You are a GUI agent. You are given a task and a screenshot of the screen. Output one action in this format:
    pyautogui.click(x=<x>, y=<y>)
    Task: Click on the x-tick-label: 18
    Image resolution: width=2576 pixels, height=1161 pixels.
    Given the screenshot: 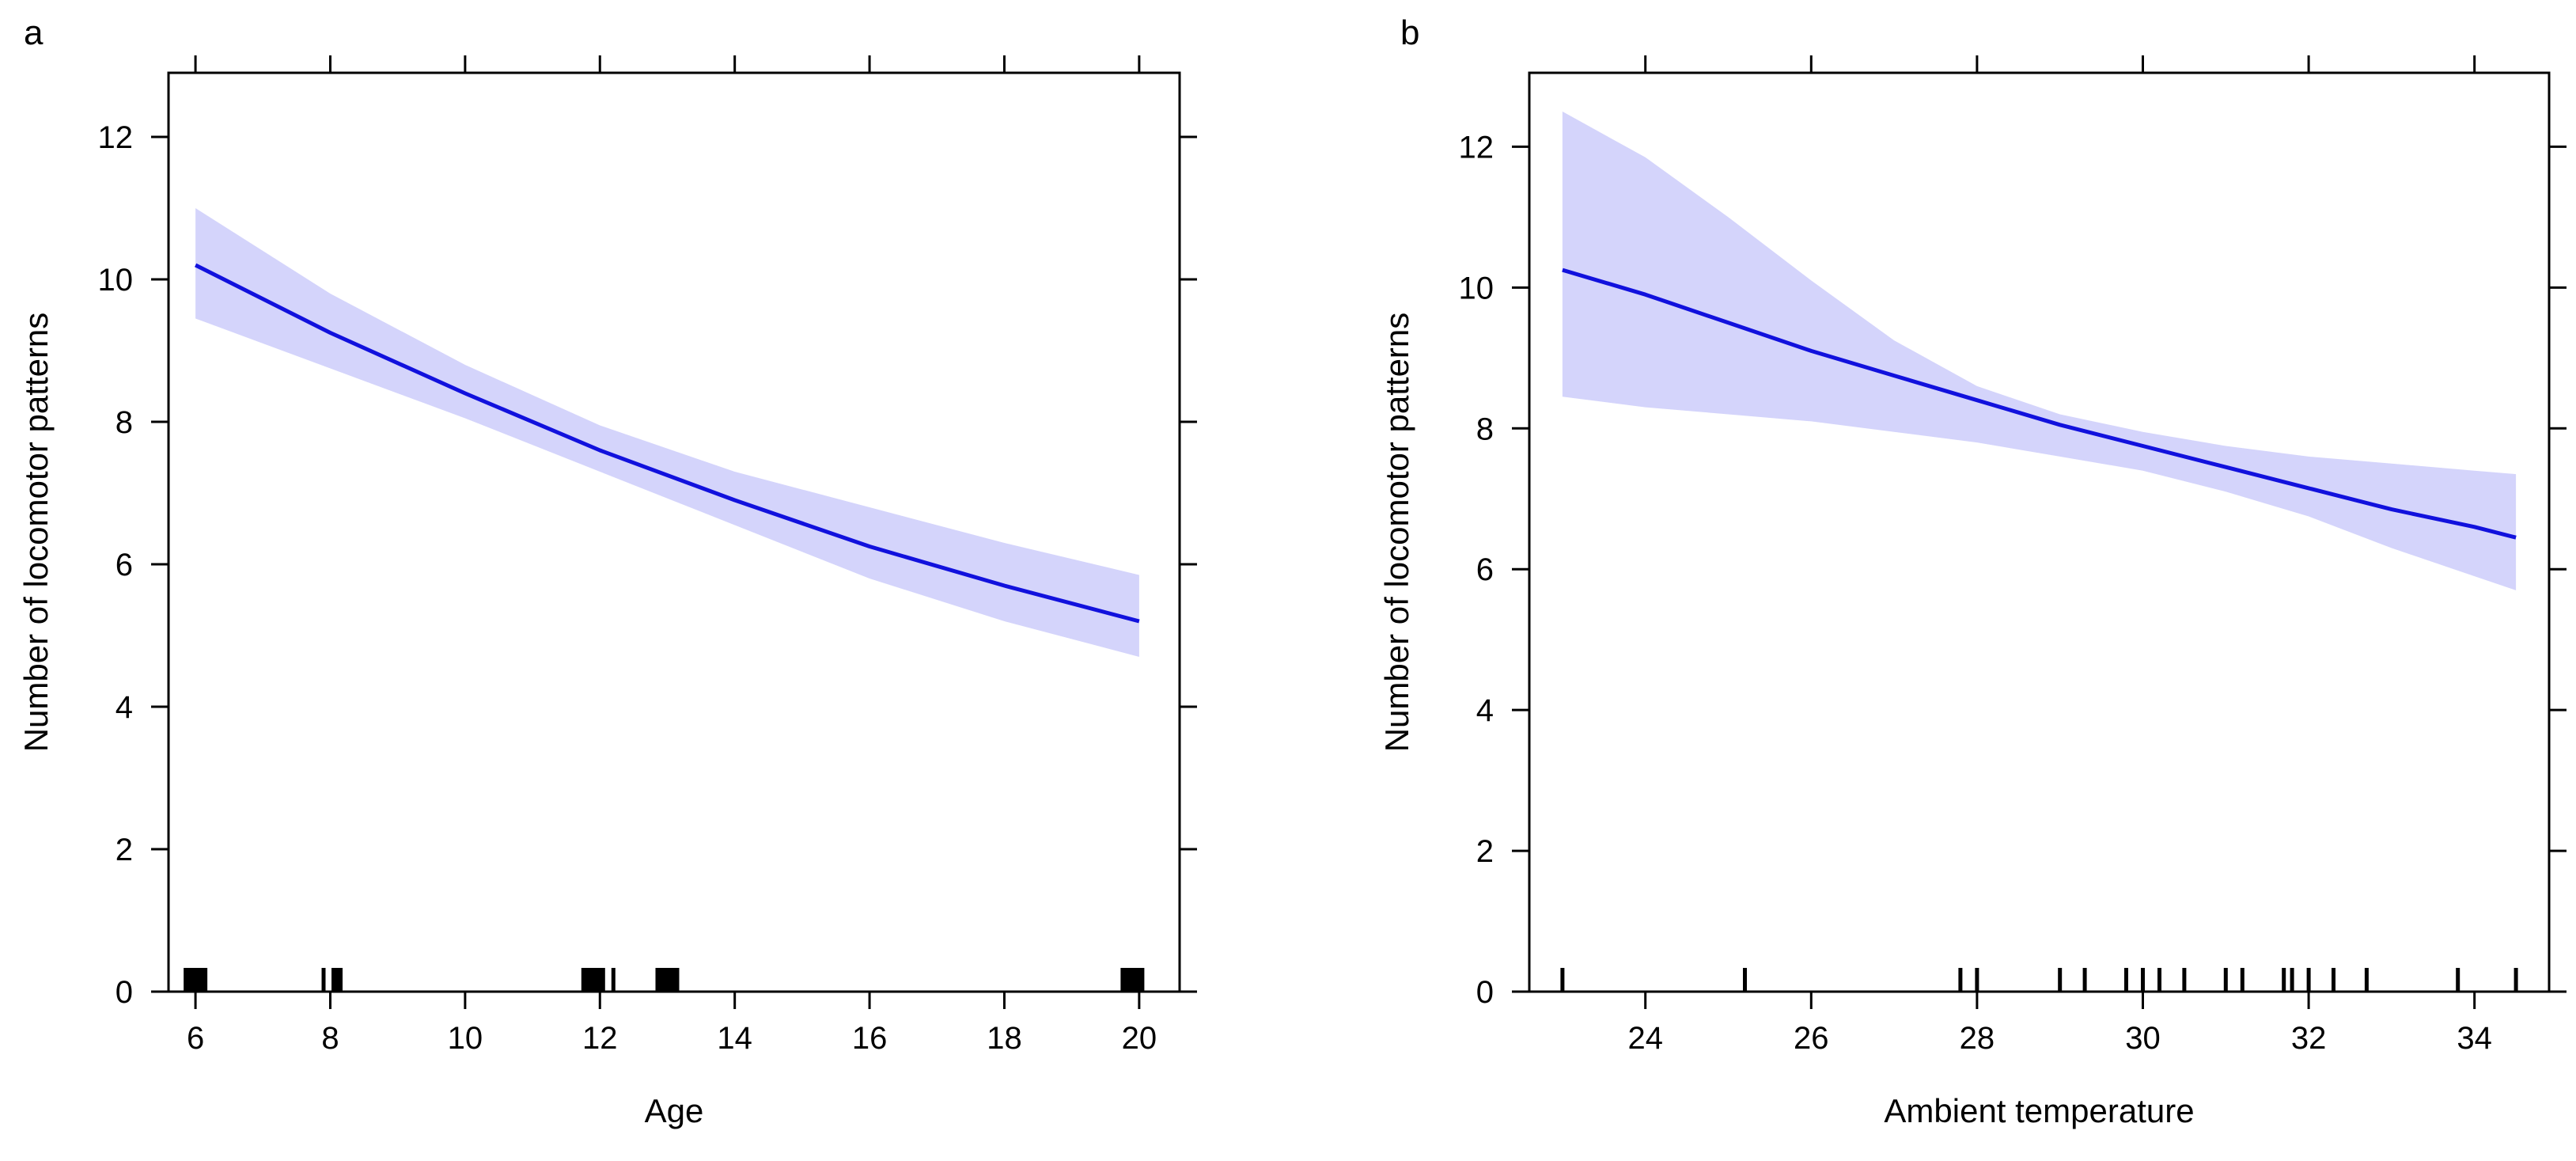 What is the action you would take?
    pyautogui.click(x=1004, y=1038)
    